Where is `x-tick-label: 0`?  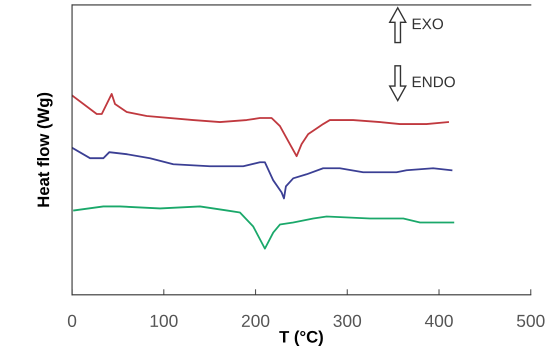 x-tick-label: 0 is located at coordinates (72, 321).